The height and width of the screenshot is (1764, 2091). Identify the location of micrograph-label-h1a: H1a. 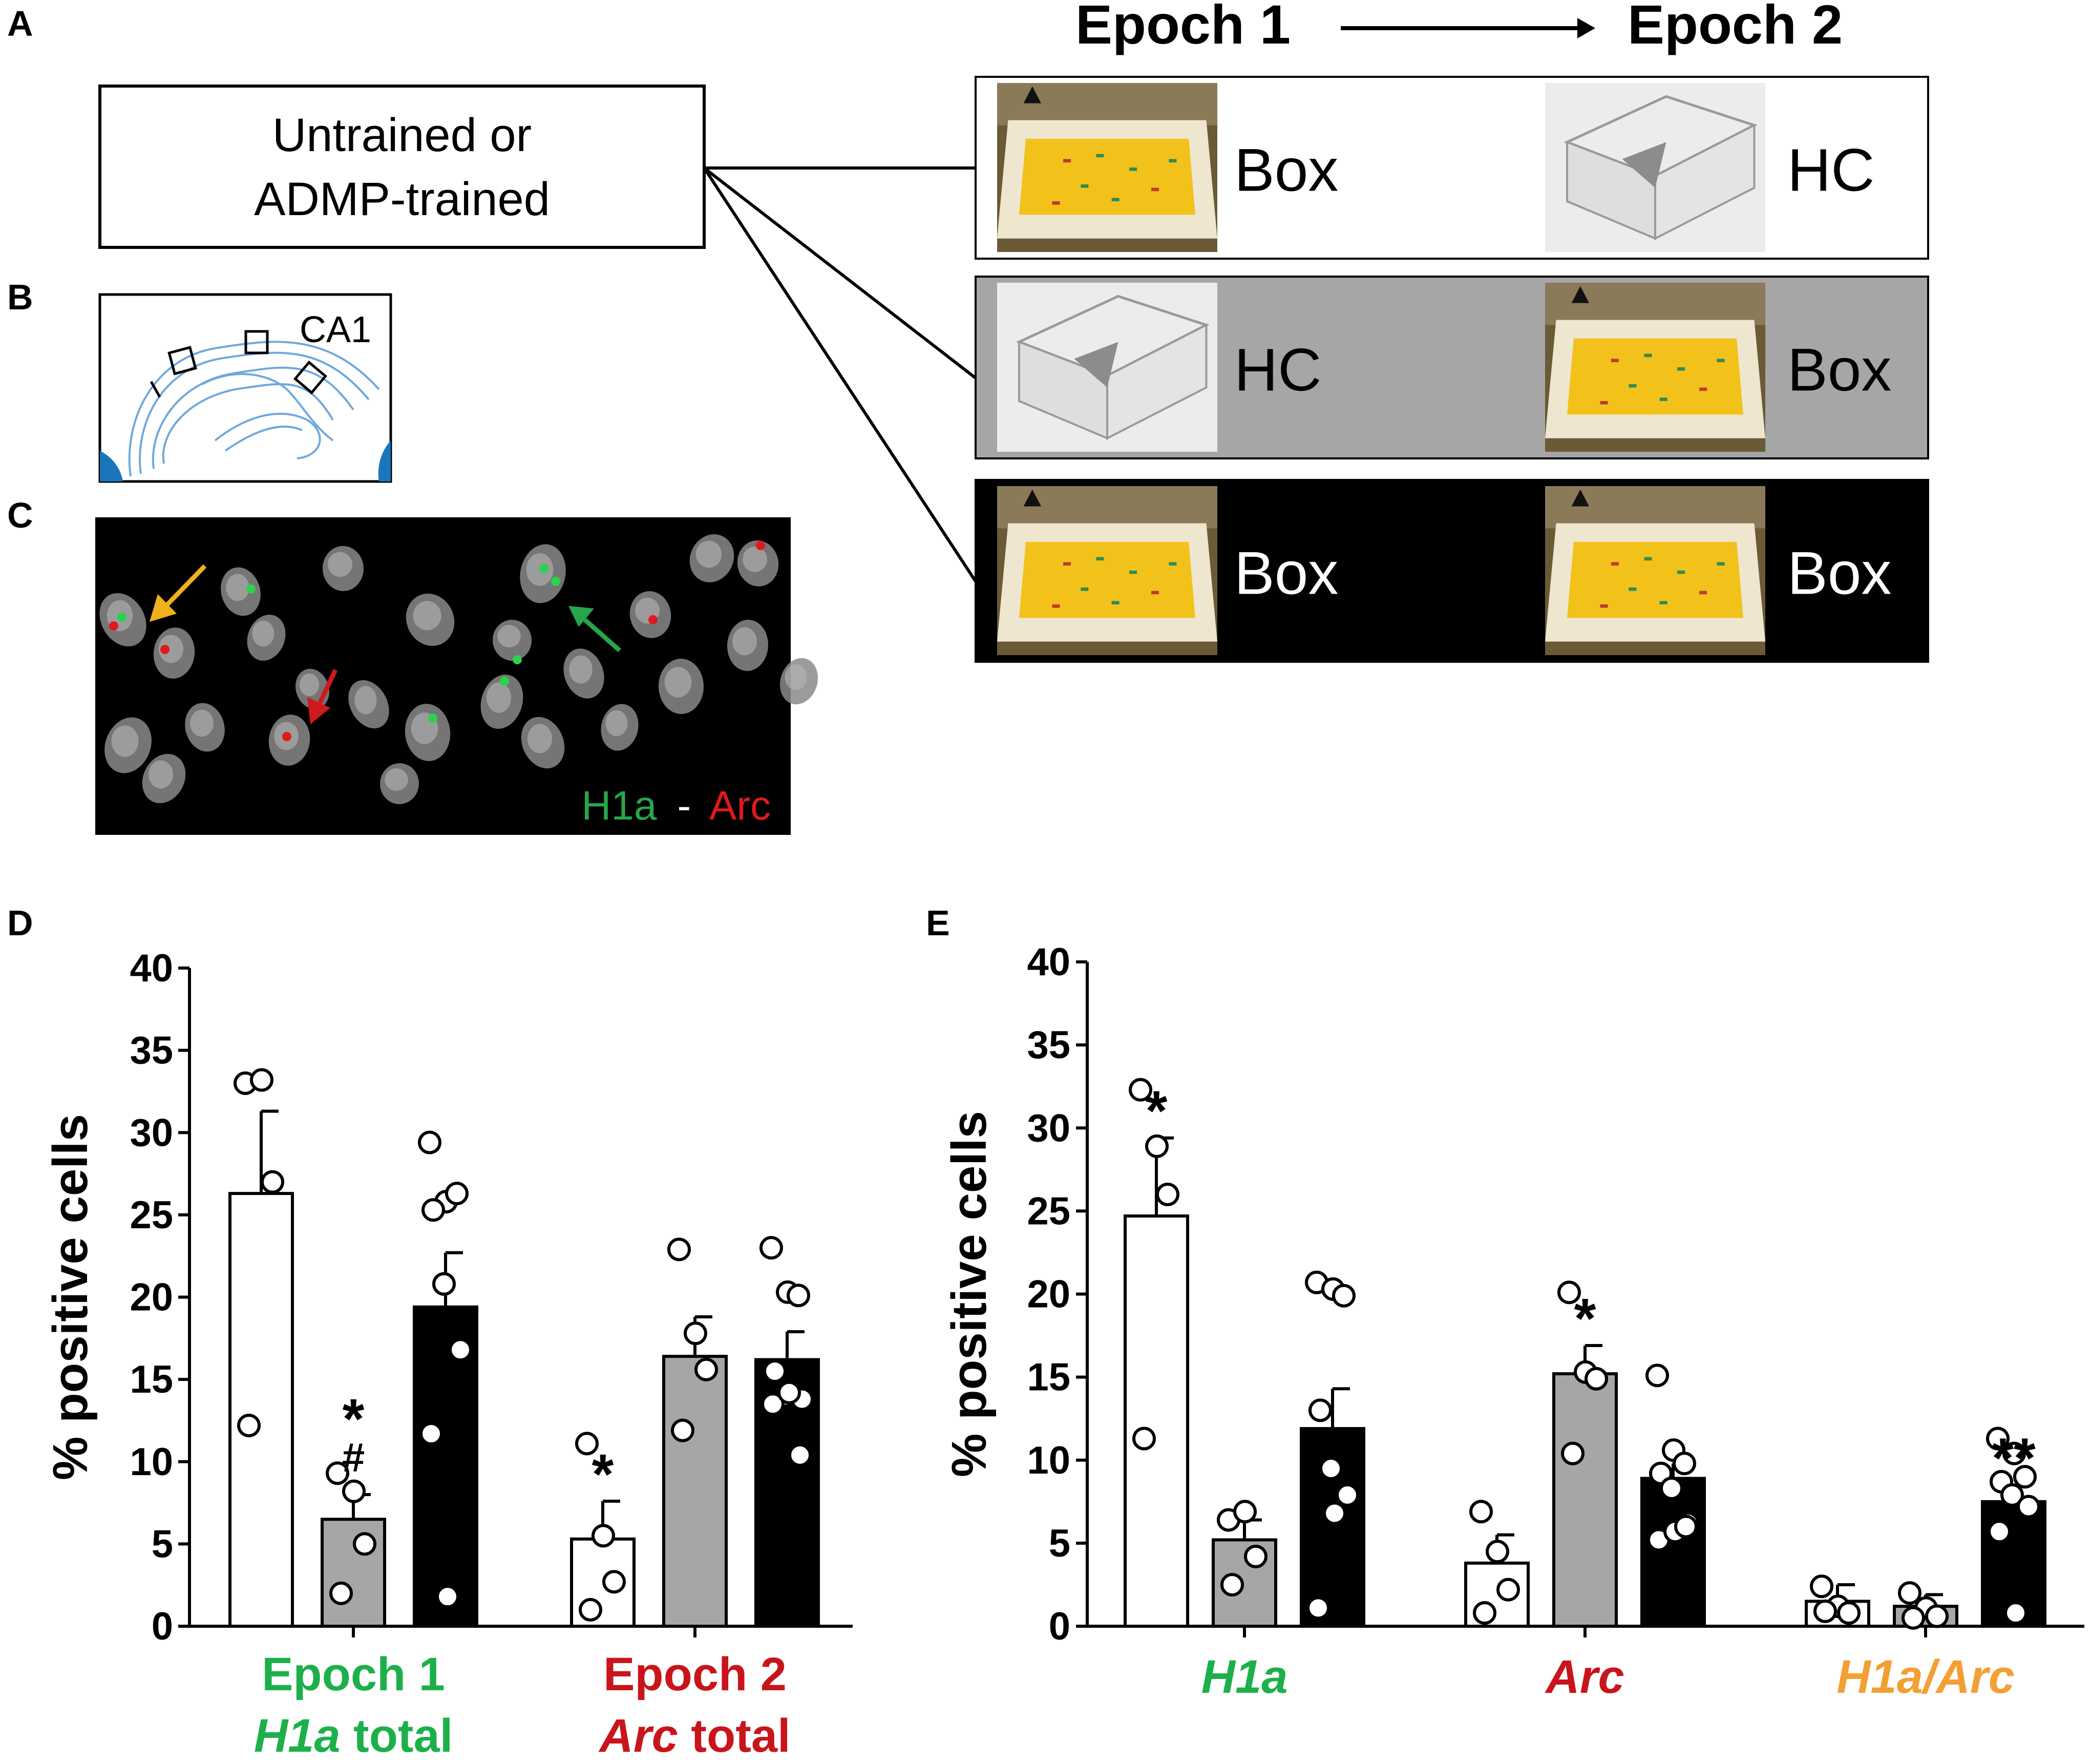
(619, 805).